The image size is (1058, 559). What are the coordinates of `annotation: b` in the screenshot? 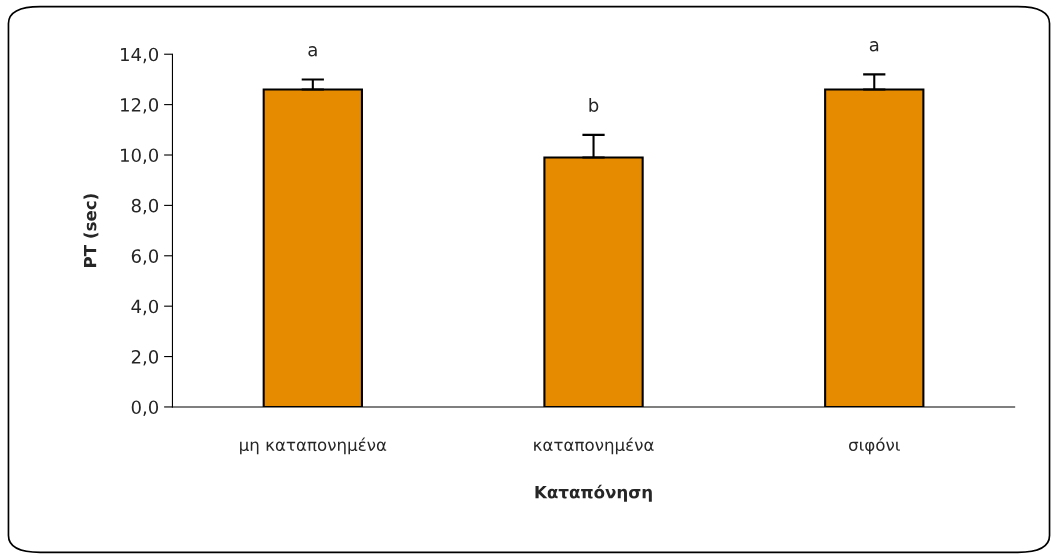 It's located at (594, 104).